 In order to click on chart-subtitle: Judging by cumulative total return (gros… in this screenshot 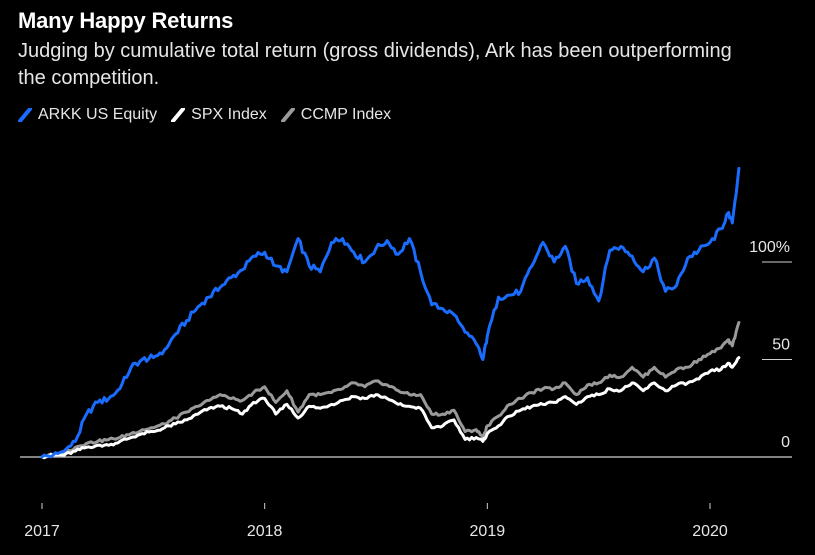, I will do `click(375, 64)`.